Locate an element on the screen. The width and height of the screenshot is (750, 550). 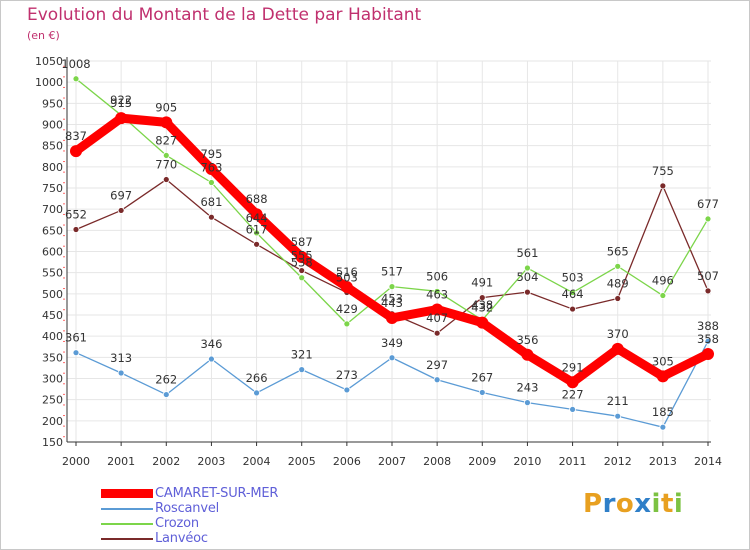
x-tick-label: 2007 is located at coordinates (392, 461).